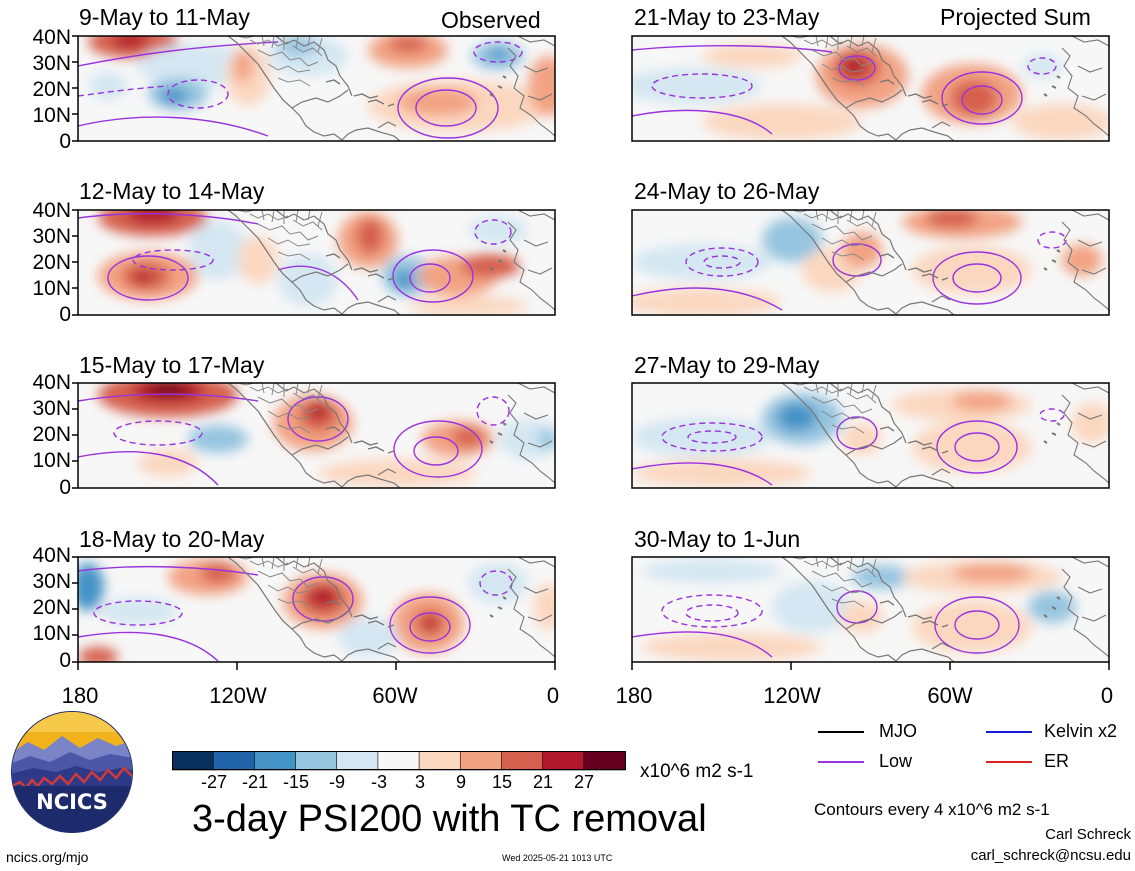 Image resolution: width=1135 pixels, height=871 pixels. What do you see at coordinates (214, 782) in the screenshot?
I see `colorbar-tick: -27` at bounding box center [214, 782].